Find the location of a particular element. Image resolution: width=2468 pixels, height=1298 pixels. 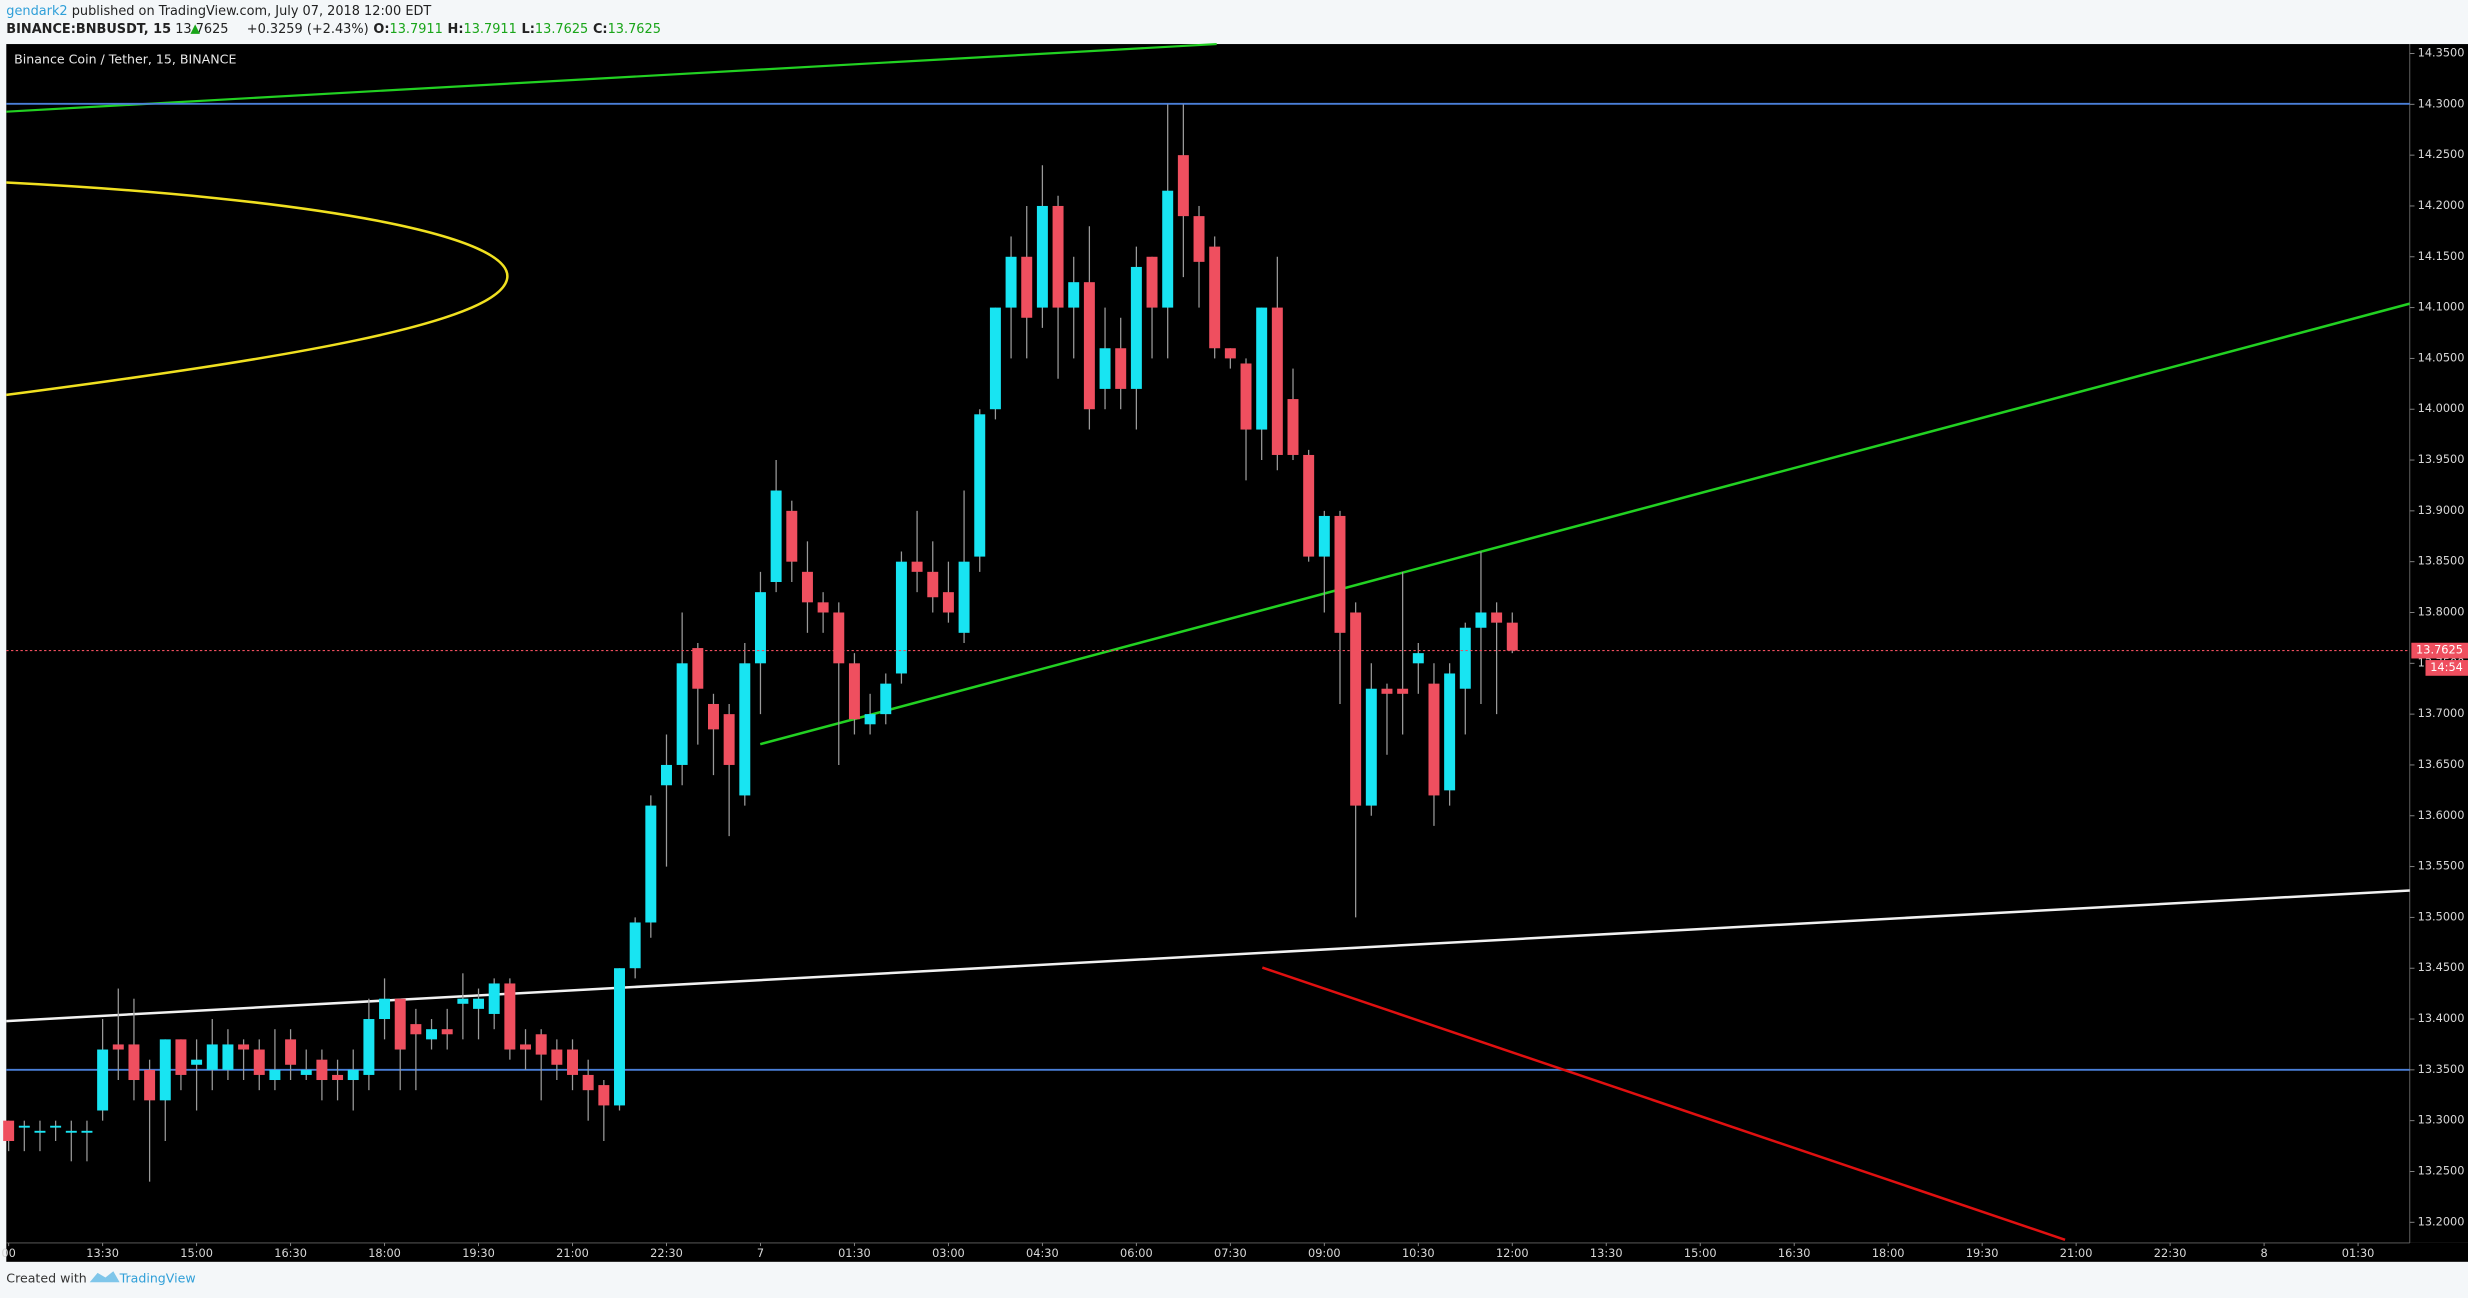

ellipse is located at coordinates (257, 289).